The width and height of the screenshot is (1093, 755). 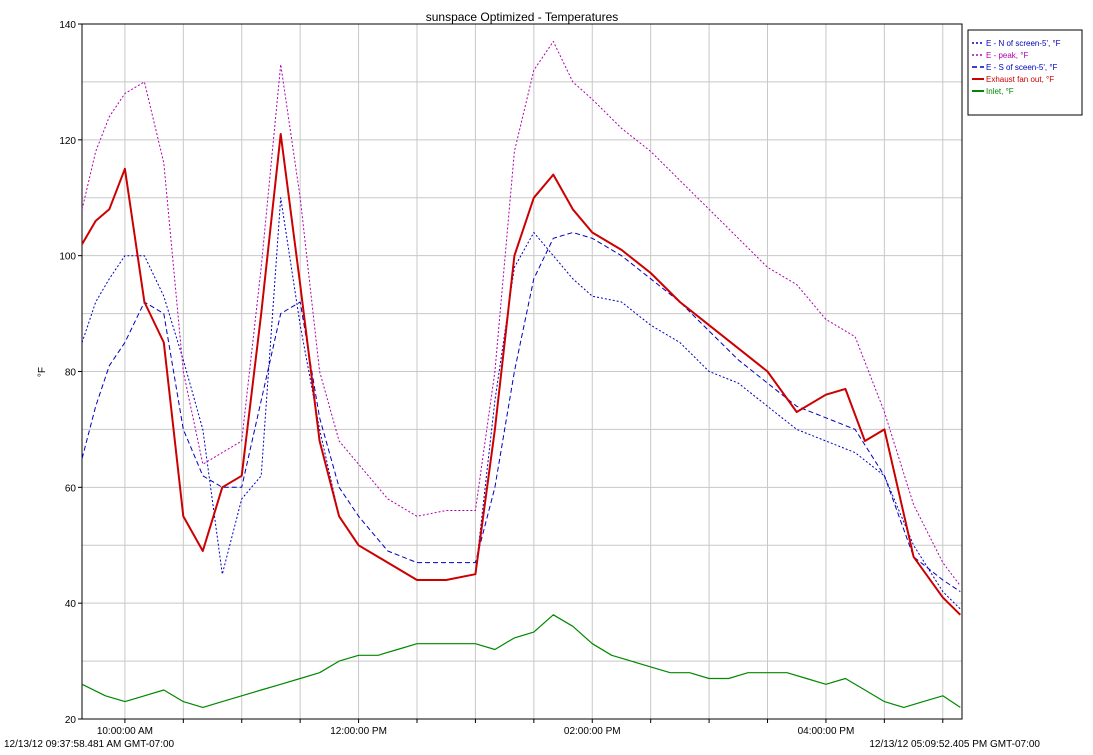 I want to click on legend-label-1: E - N of screen-5', °F, so click(x=1023, y=43).